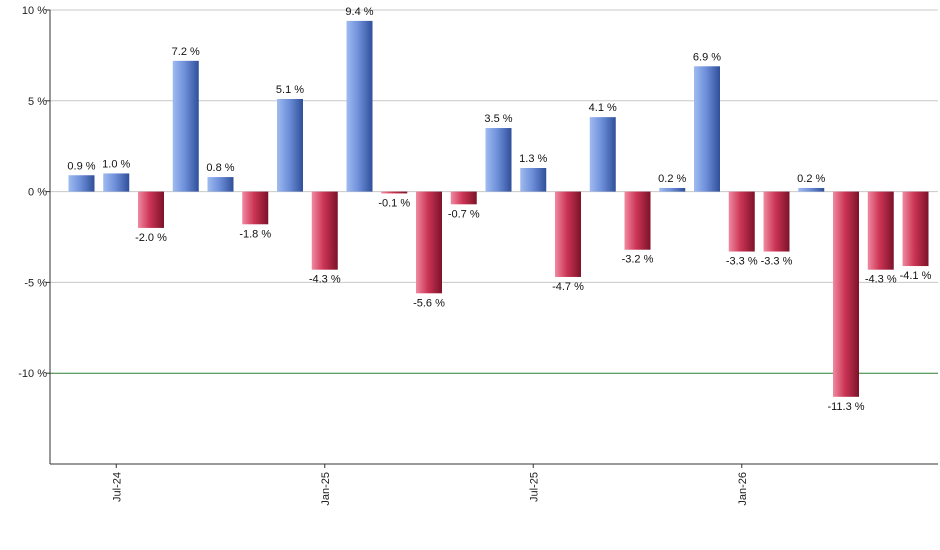 The width and height of the screenshot is (940, 550). Describe the element at coordinates (37, 102) in the screenshot. I see `y-tick-label: 5 %` at that location.